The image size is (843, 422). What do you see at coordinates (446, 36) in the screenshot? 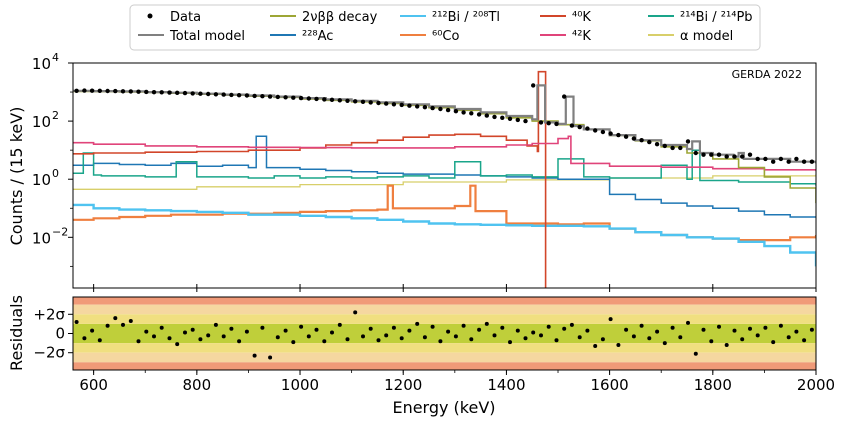
I see `legend-label: ⁶⁰Co` at bounding box center [446, 36].